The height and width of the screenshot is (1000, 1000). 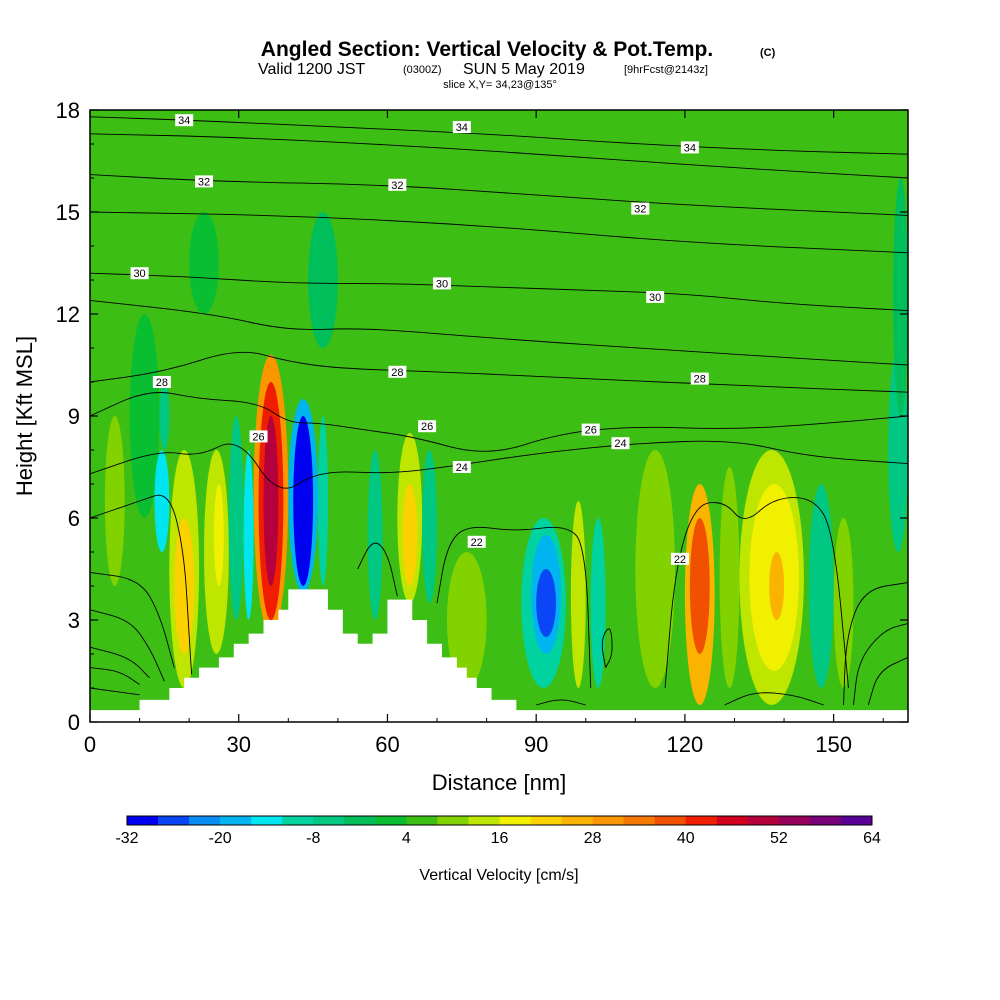 I want to click on contour-label-11: 28, so click(x=699, y=379).